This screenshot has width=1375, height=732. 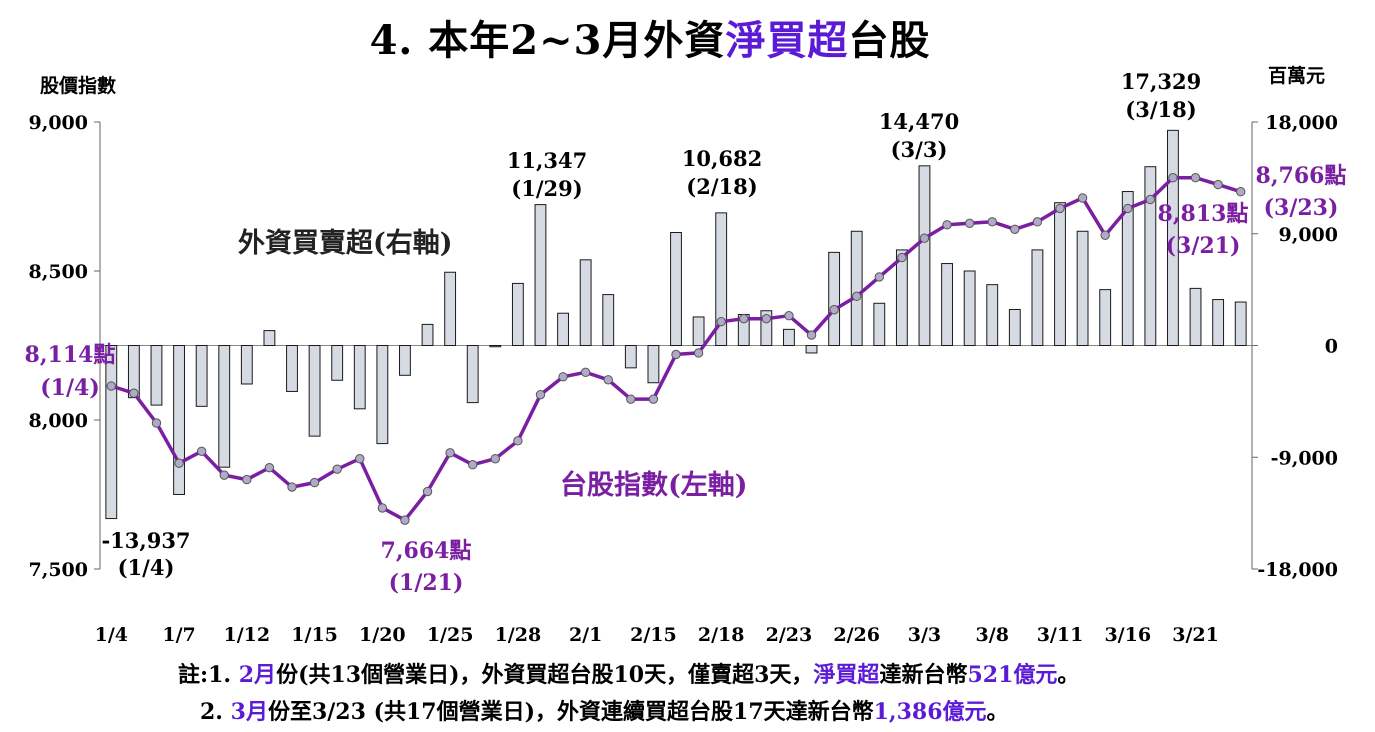 I want to click on x-tick-label: 2/18, so click(x=721, y=635).